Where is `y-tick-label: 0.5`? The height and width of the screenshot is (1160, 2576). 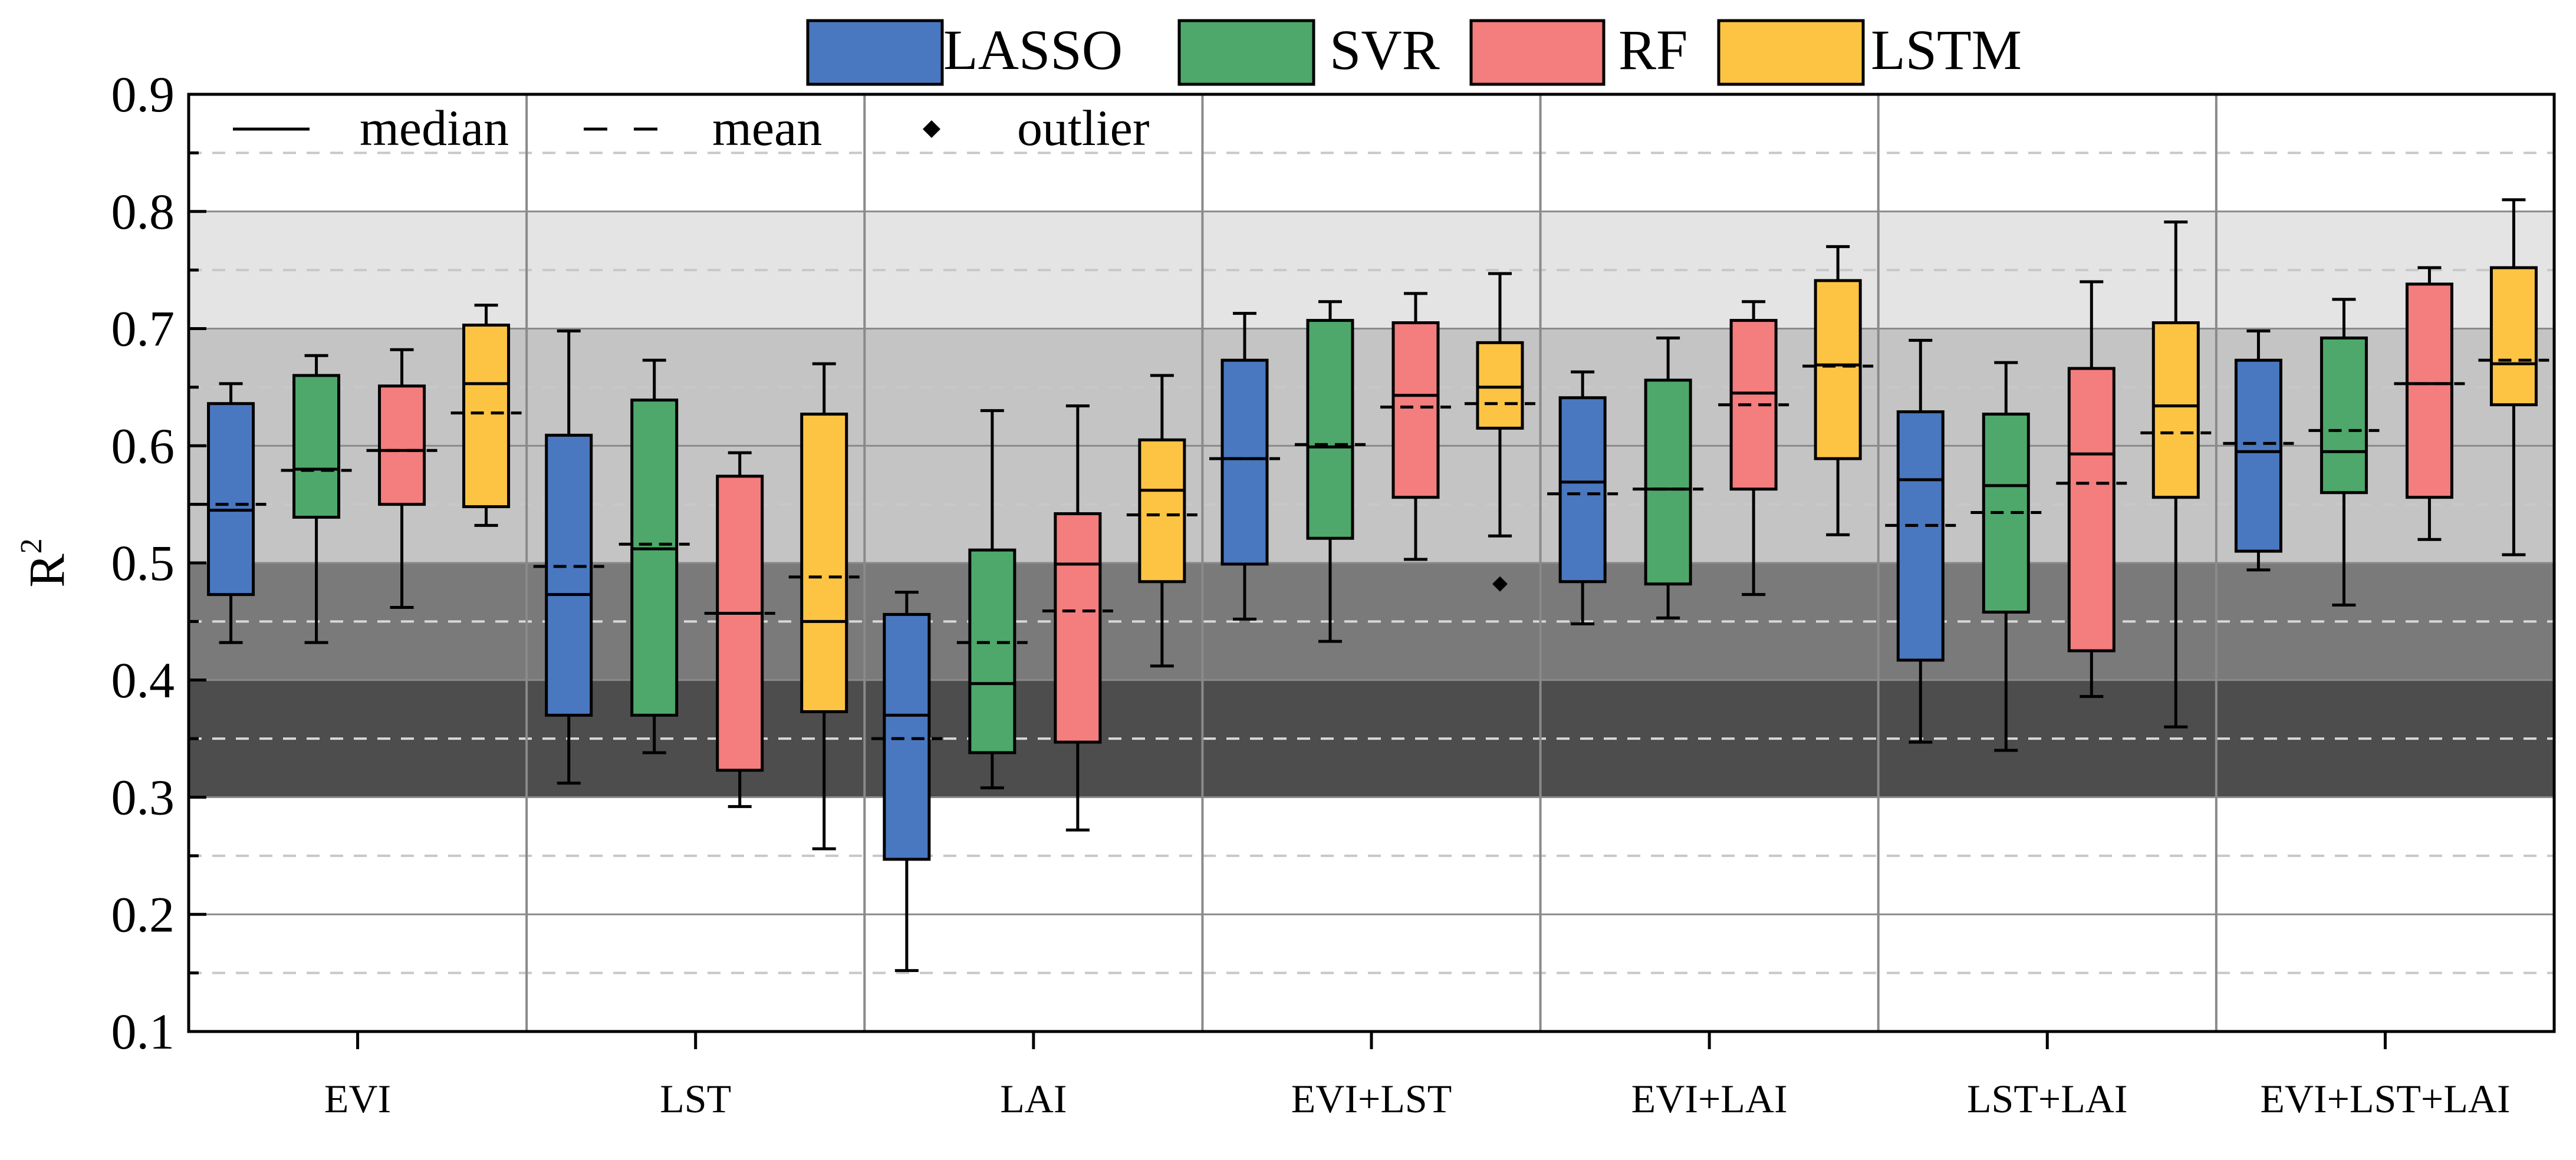
y-tick-label: 0.5 is located at coordinates (143, 563).